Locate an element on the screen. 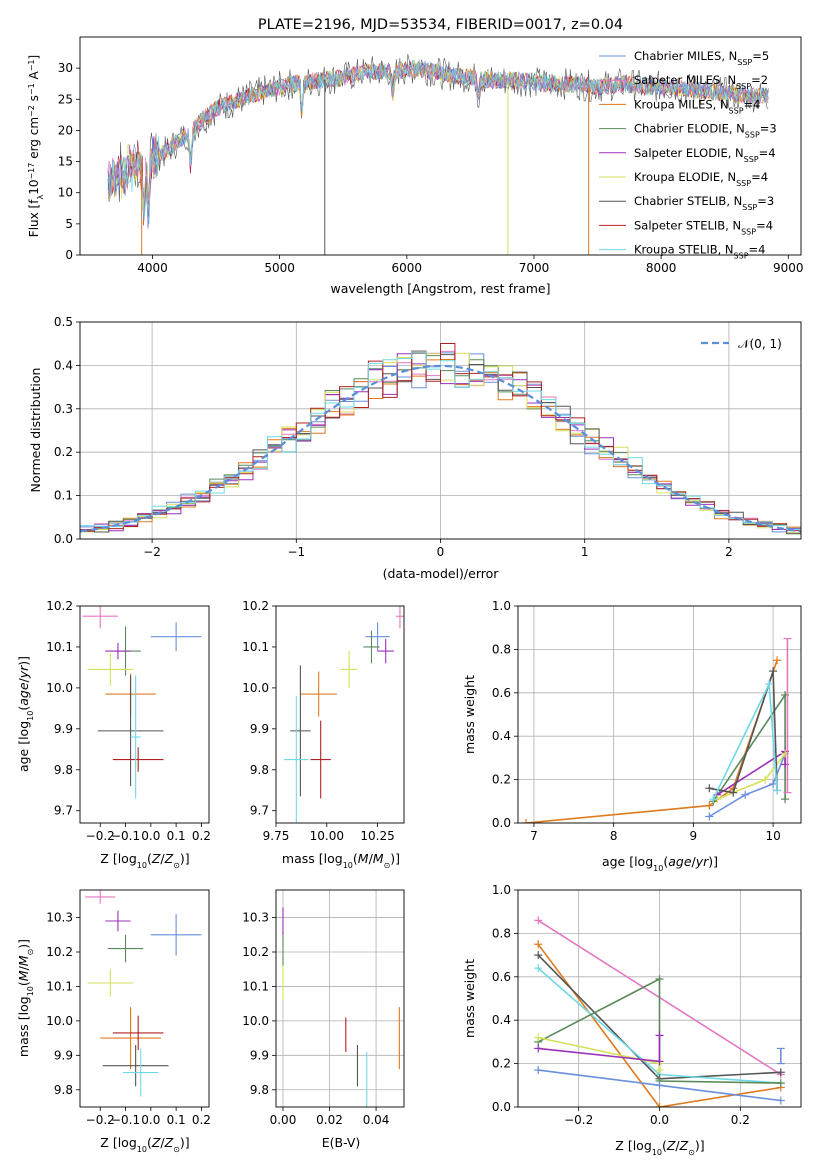 Image resolution: width=819 pixels, height=1170 pixels. x-tick-label: 5000 is located at coordinates (279, 268).